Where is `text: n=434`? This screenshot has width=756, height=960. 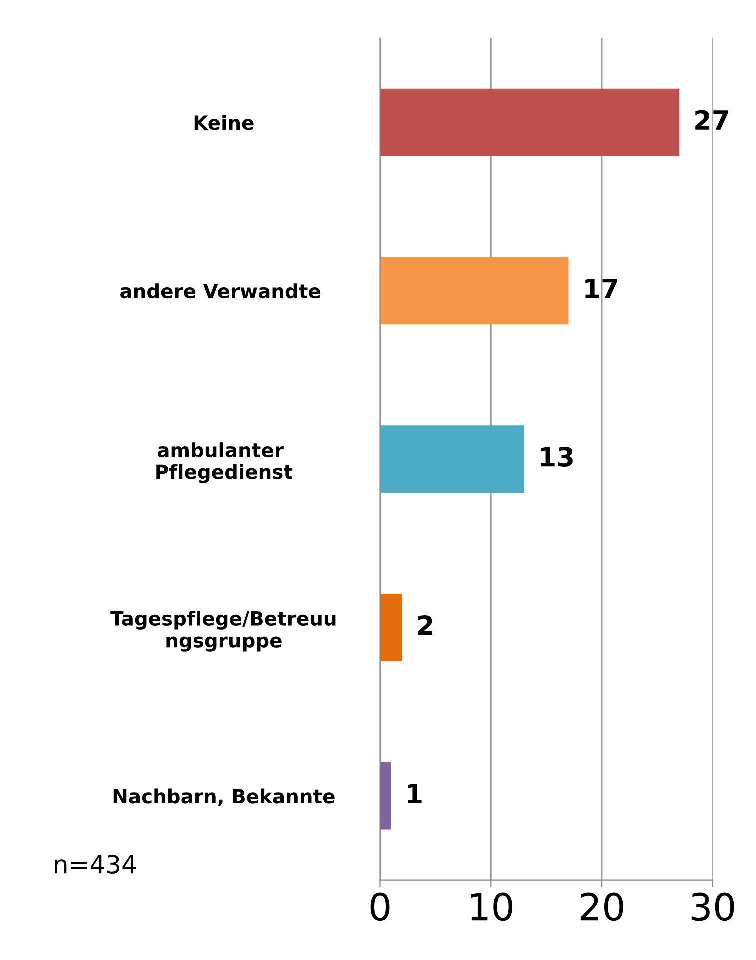
text: n=434 is located at coordinates (95, 864).